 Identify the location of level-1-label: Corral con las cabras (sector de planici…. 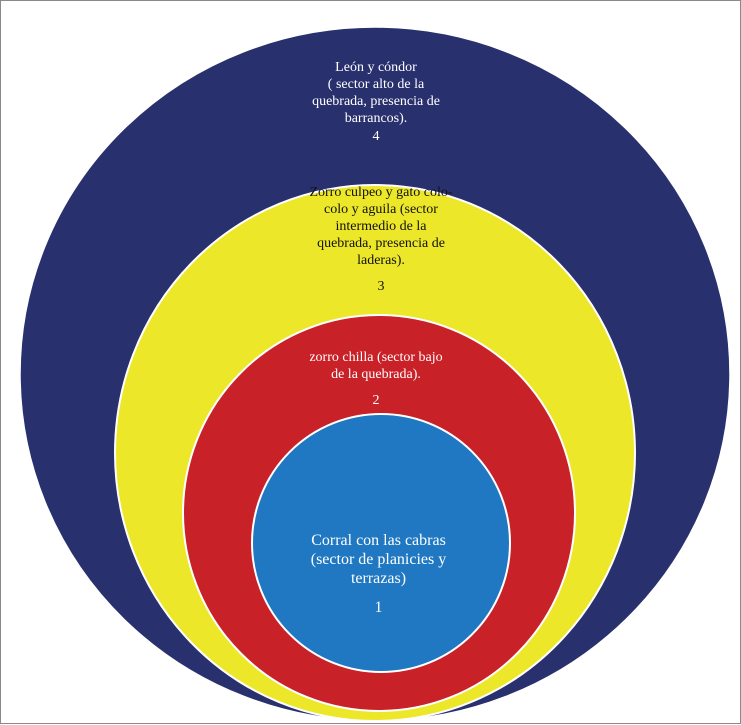
(378, 574).